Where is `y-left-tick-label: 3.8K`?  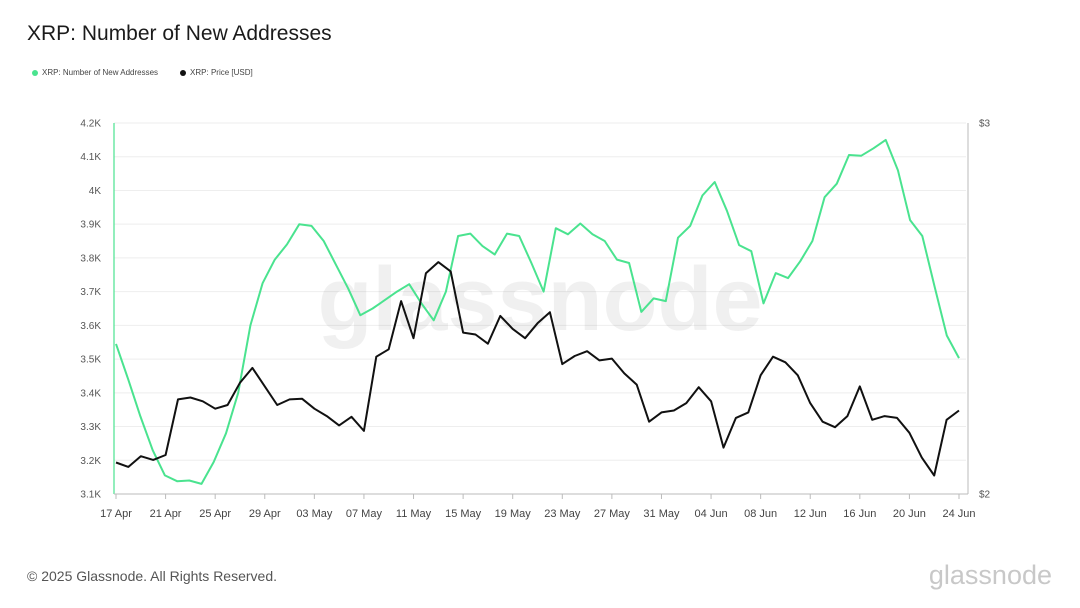
y-left-tick-label: 3.8K is located at coordinates (90, 258).